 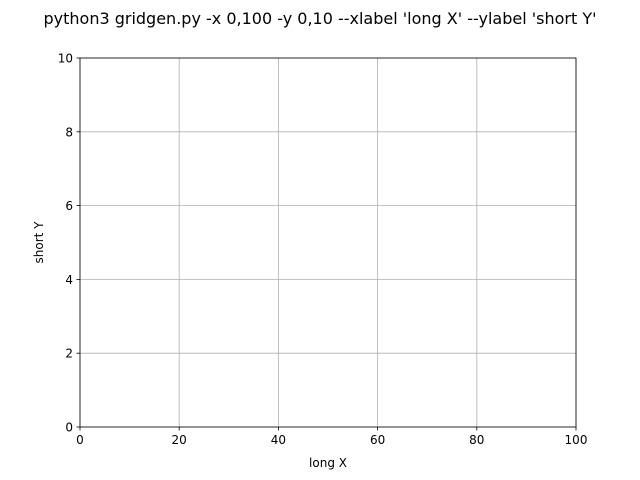 I want to click on x-tick-label: 100, so click(x=576, y=440).